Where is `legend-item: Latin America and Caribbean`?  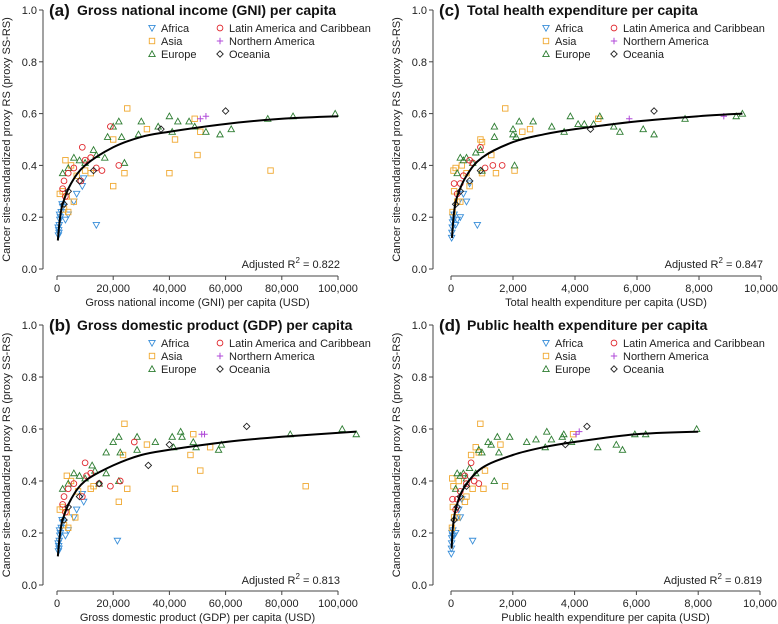
legend-item: Latin America and Caribbean is located at coordinates (687, 29).